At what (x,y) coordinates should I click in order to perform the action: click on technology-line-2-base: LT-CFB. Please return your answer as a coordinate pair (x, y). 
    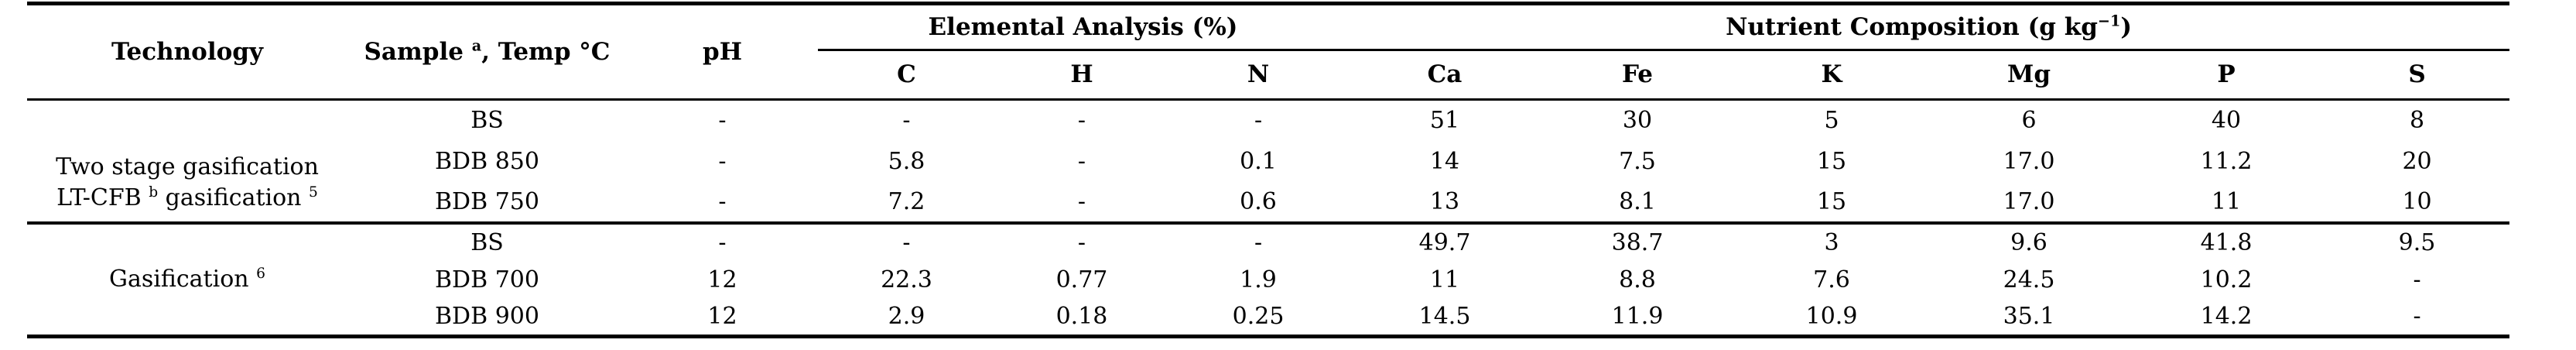
    Looking at the image, I should click on (102, 197).